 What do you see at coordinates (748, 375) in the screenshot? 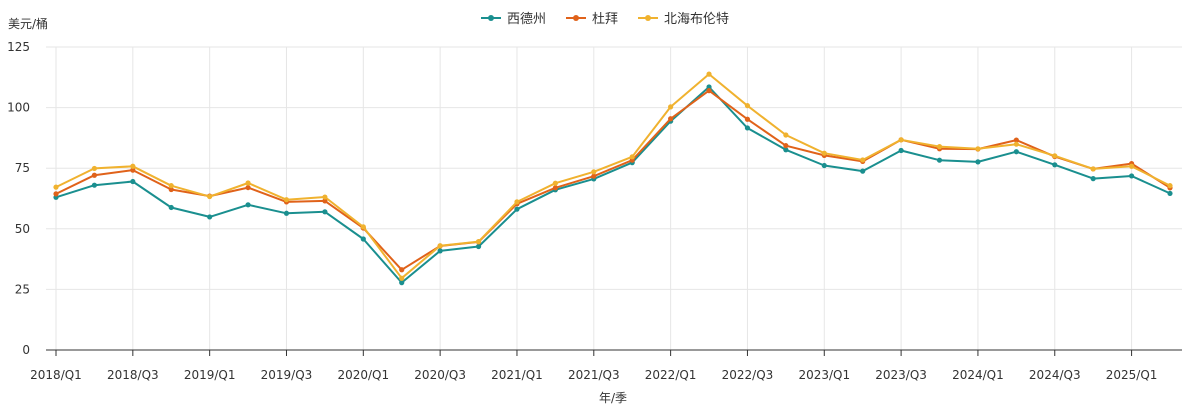
I see `x-tick-label: 2022/Q3` at bounding box center [748, 375].